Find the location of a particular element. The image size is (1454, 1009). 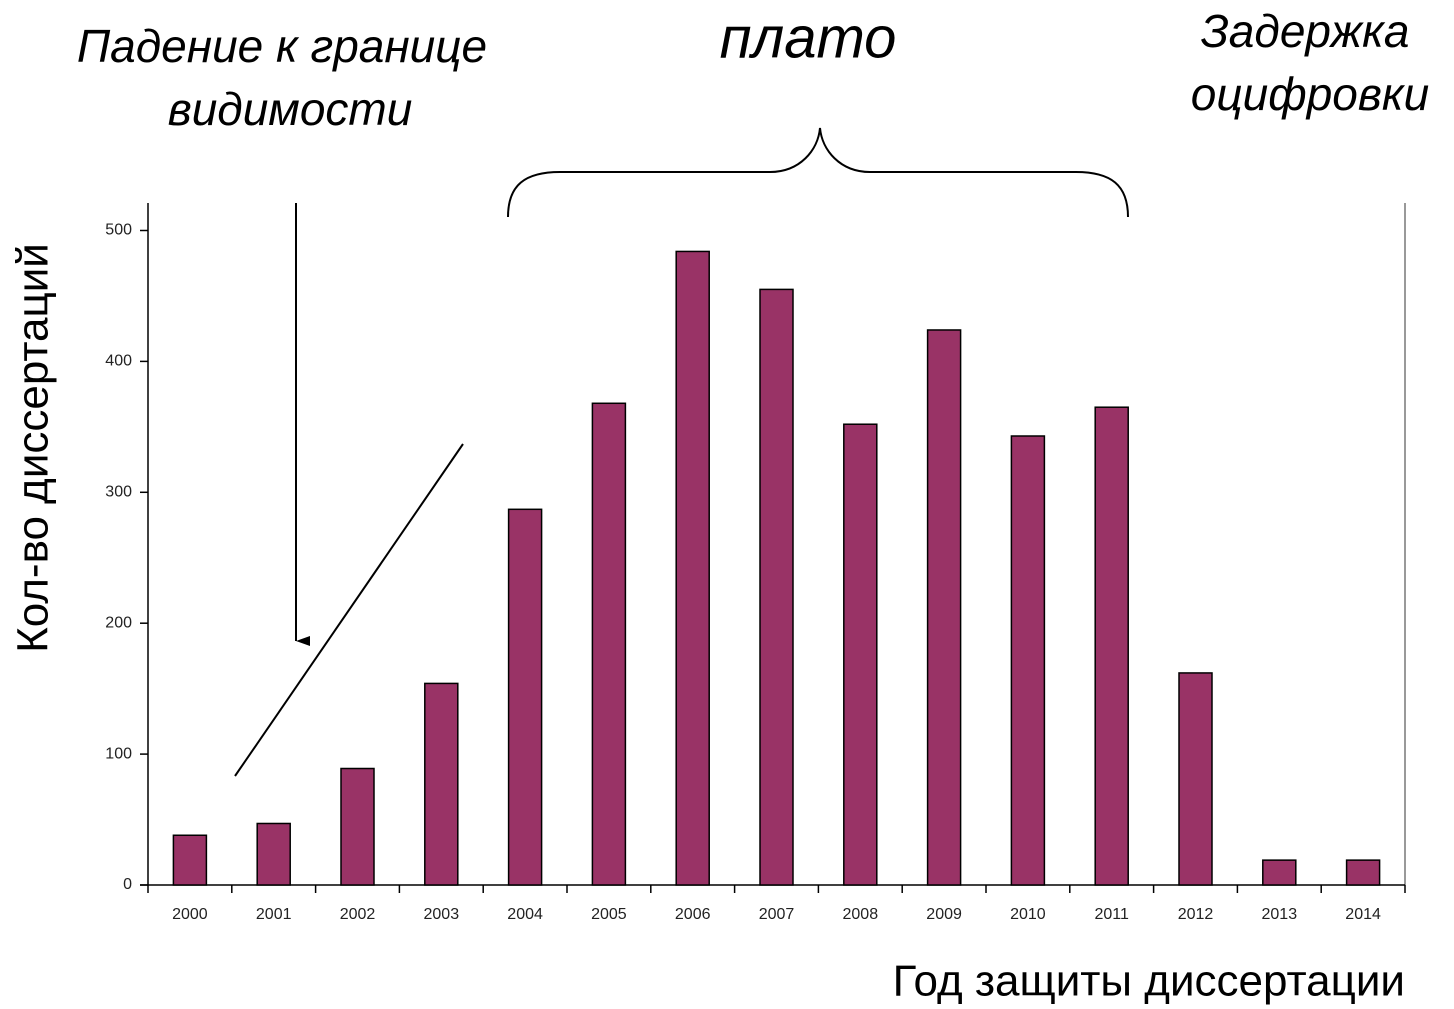

x-tick-label: 2006 is located at coordinates (693, 914).